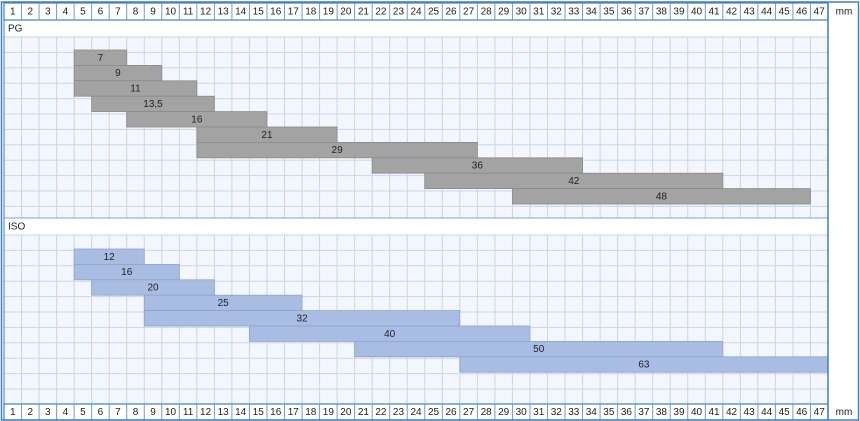 The height and width of the screenshot is (421, 860). What do you see at coordinates (416, 28) in the screenshot?
I see `panel-title-row` at bounding box center [416, 28].